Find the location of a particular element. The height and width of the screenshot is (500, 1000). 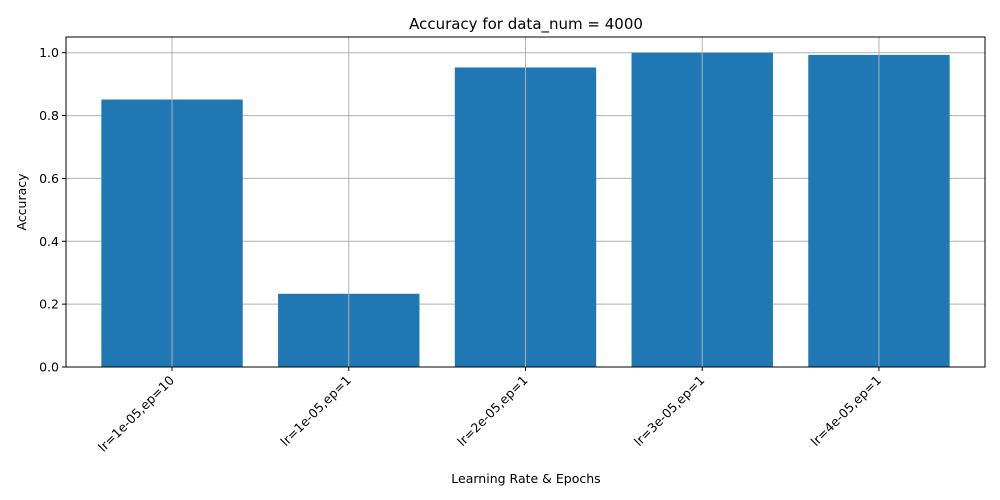

y-tick-label: 0.6 is located at coordinates (49, 178).